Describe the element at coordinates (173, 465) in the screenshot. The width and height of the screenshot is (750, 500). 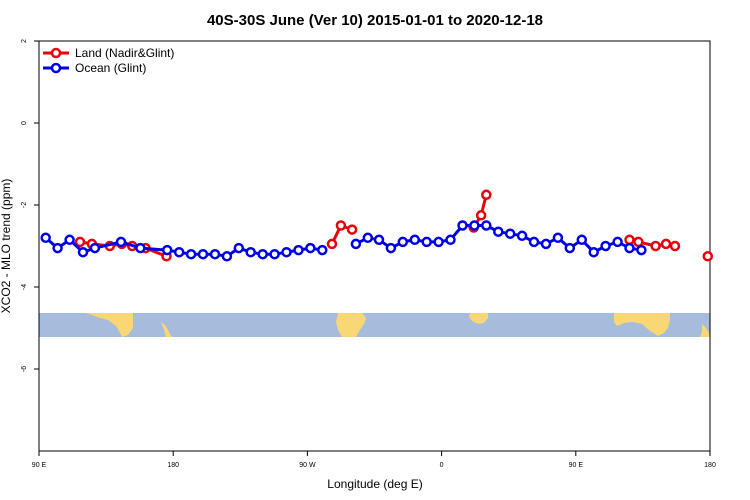
I see `x-tick-label-1: 180` at that location.